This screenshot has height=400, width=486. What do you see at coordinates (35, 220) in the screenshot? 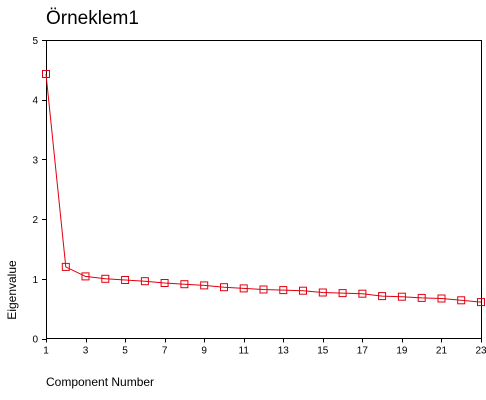
I see `y-tick-label: 2` at bounding box center [35, 220].